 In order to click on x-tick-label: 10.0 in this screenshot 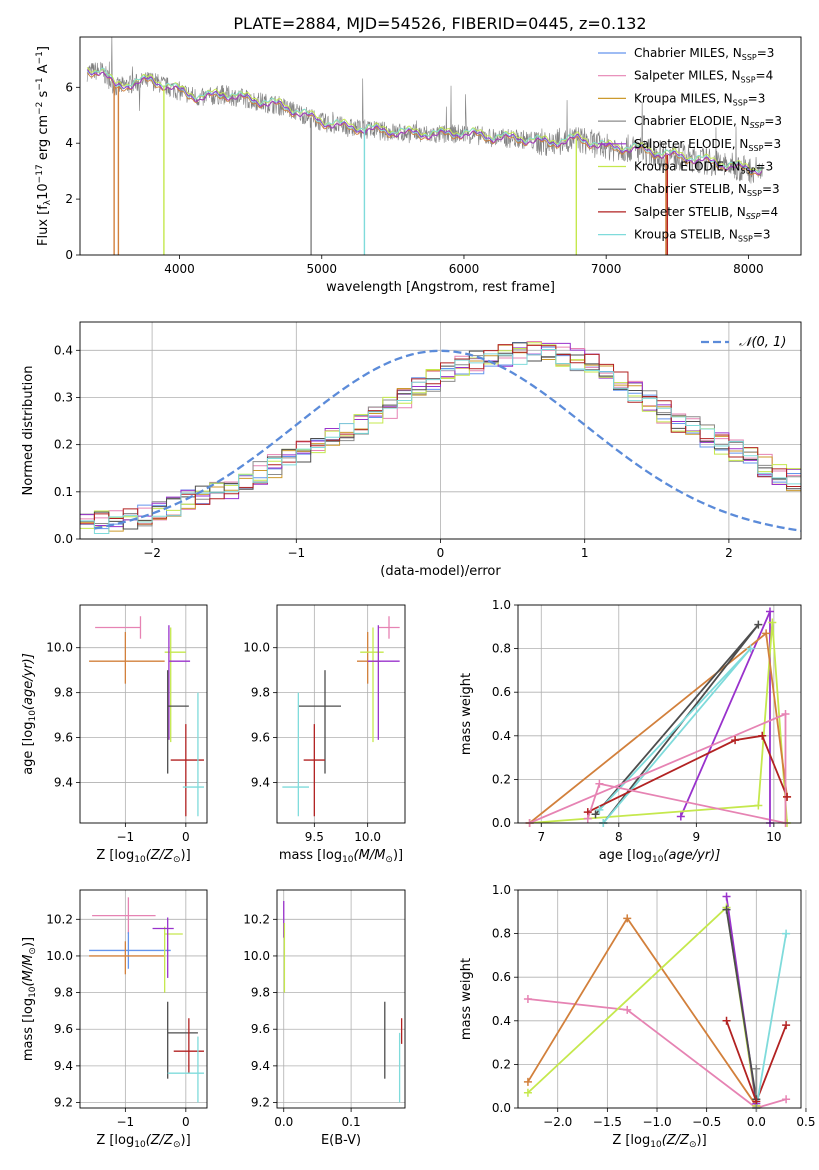, I will do `click(367, 837)`.